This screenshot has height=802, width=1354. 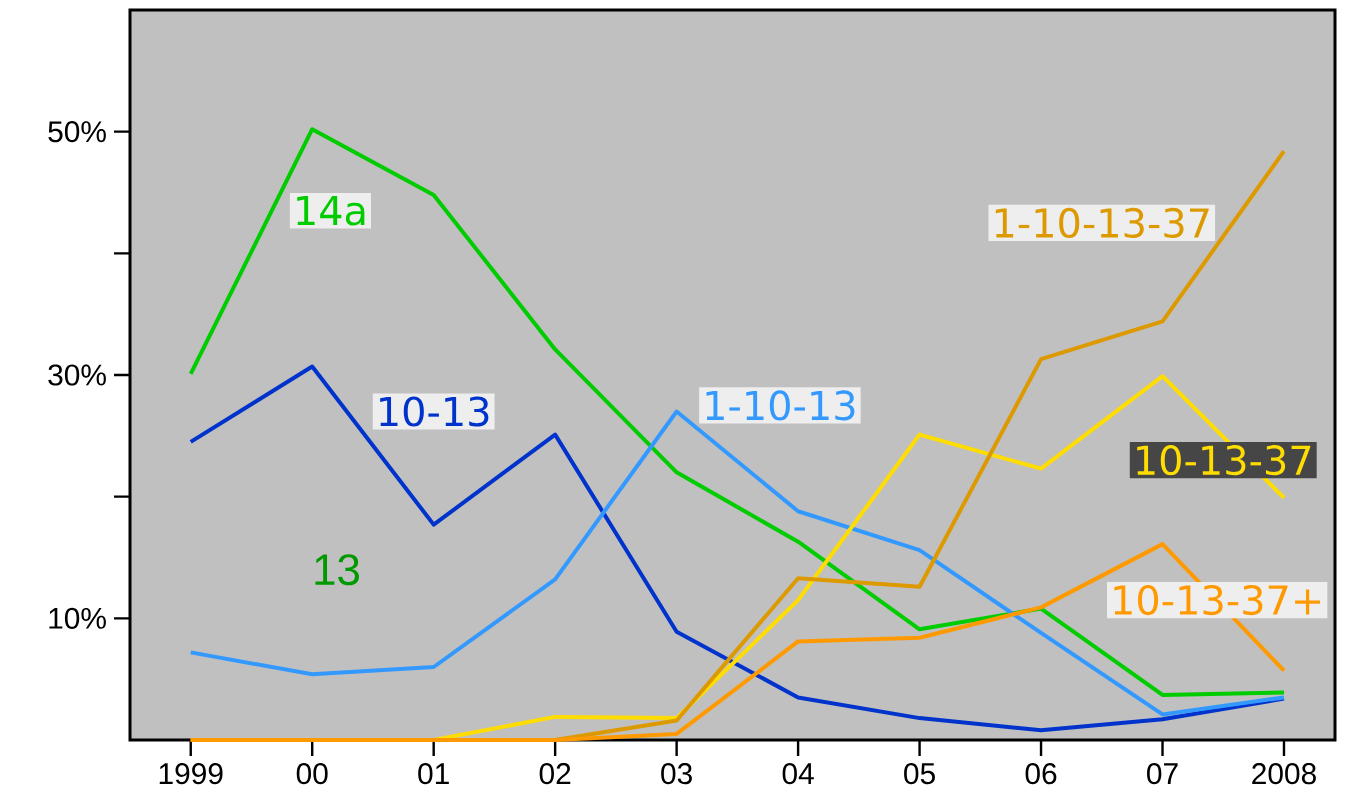 I want to click on x-tick-label: 06, so click(x=1041, y=774).